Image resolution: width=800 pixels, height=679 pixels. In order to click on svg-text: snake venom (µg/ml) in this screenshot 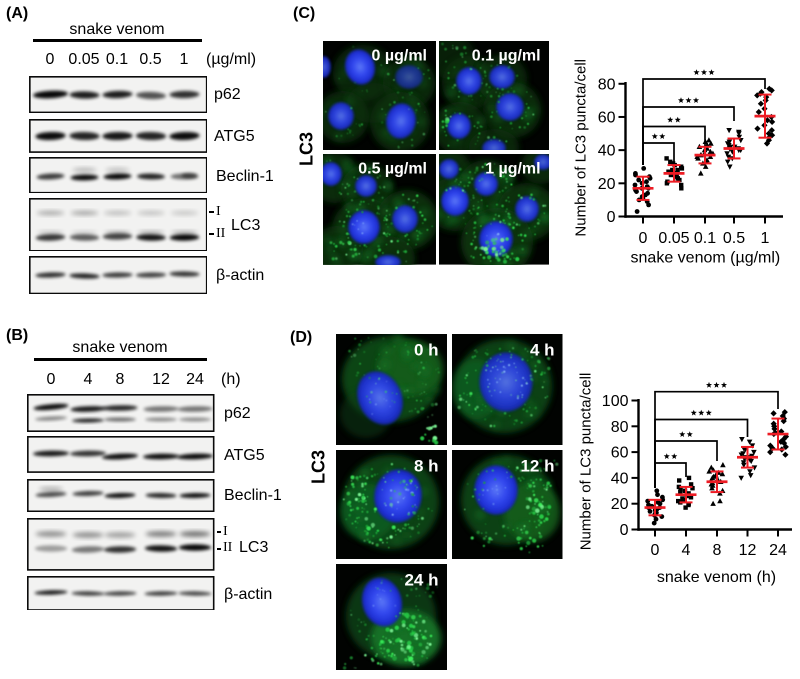, I will do `click(706, 257)`.